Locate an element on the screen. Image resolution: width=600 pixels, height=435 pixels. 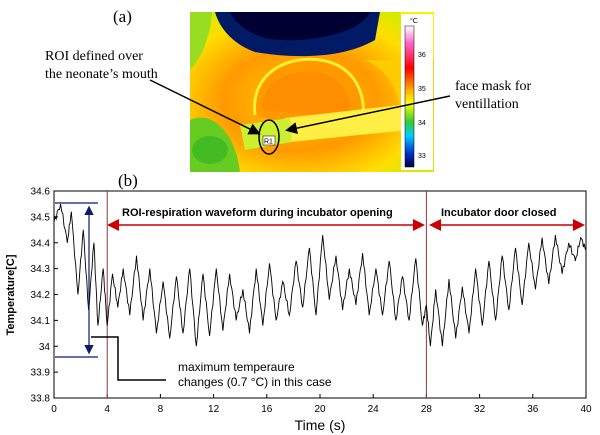
thermal-image is located at coordinates (312, 92).